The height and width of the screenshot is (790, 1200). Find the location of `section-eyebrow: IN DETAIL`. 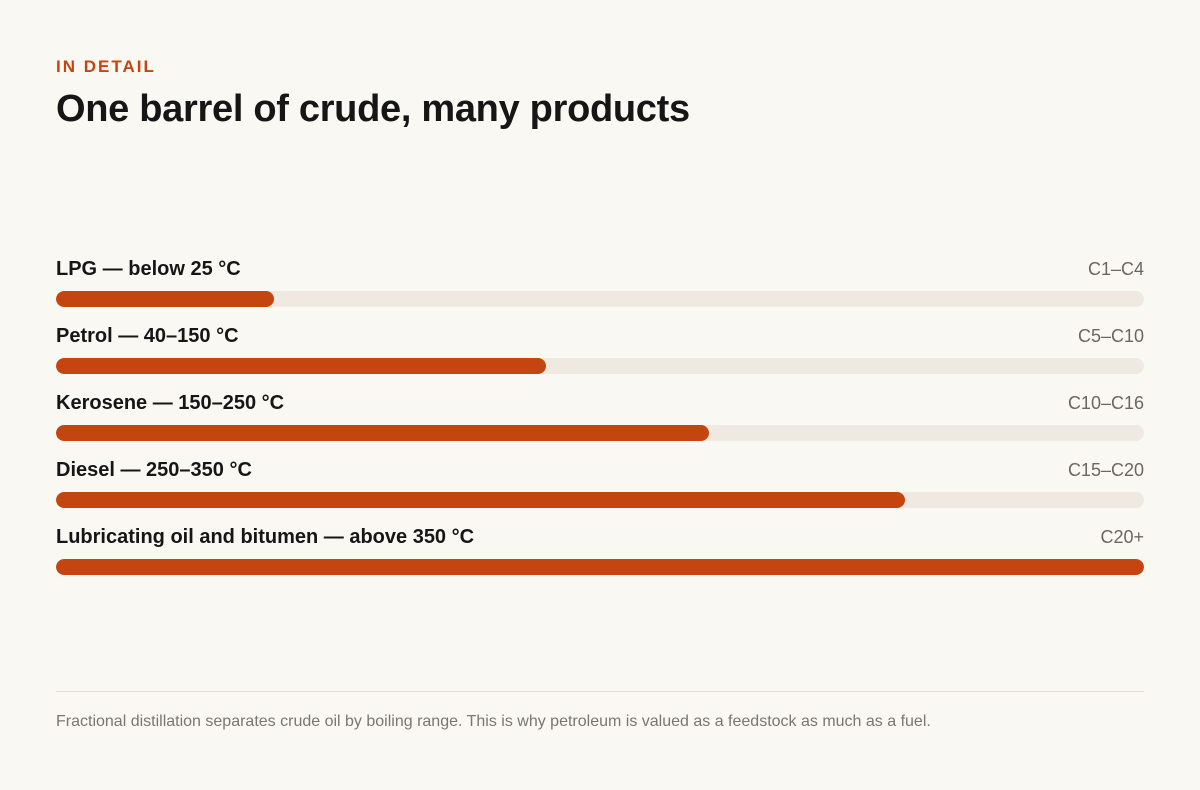

section-eyebrow: IN DETAIL is located at coordinates (106, 66).